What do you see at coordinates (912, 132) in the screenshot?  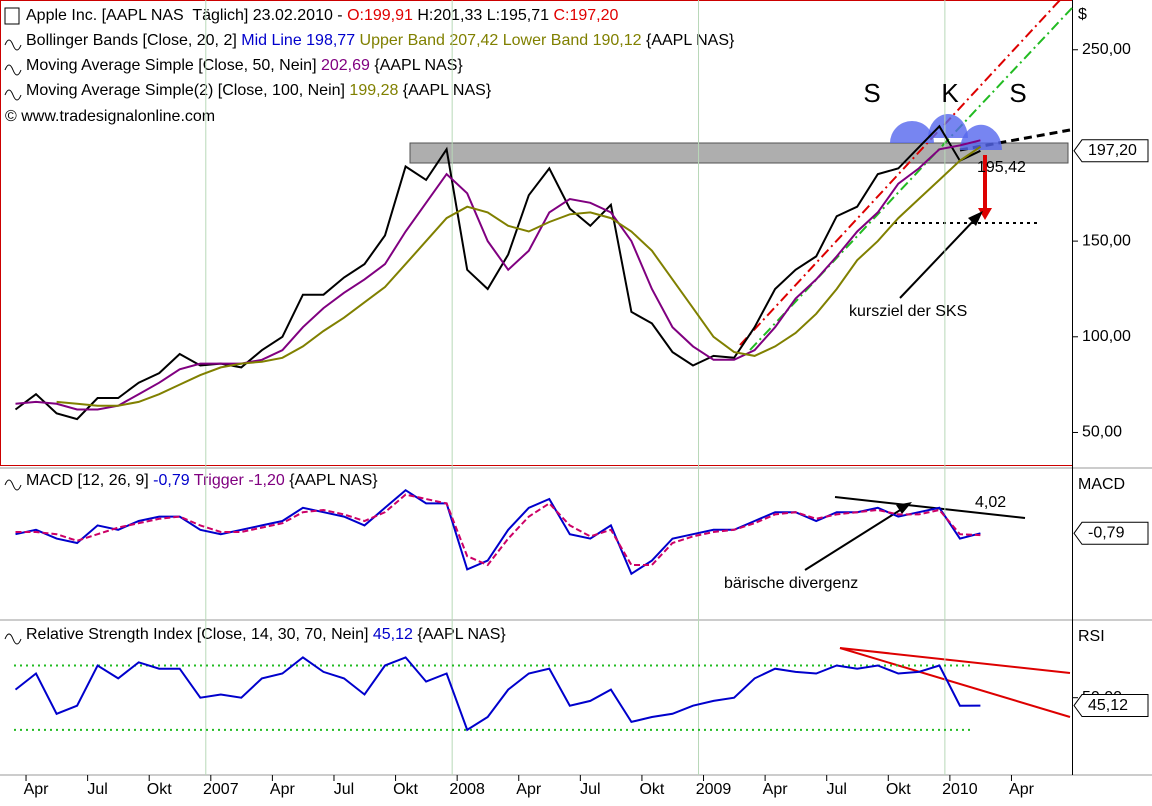 I see `shoulder-marker` at bounding box center [912, 132].